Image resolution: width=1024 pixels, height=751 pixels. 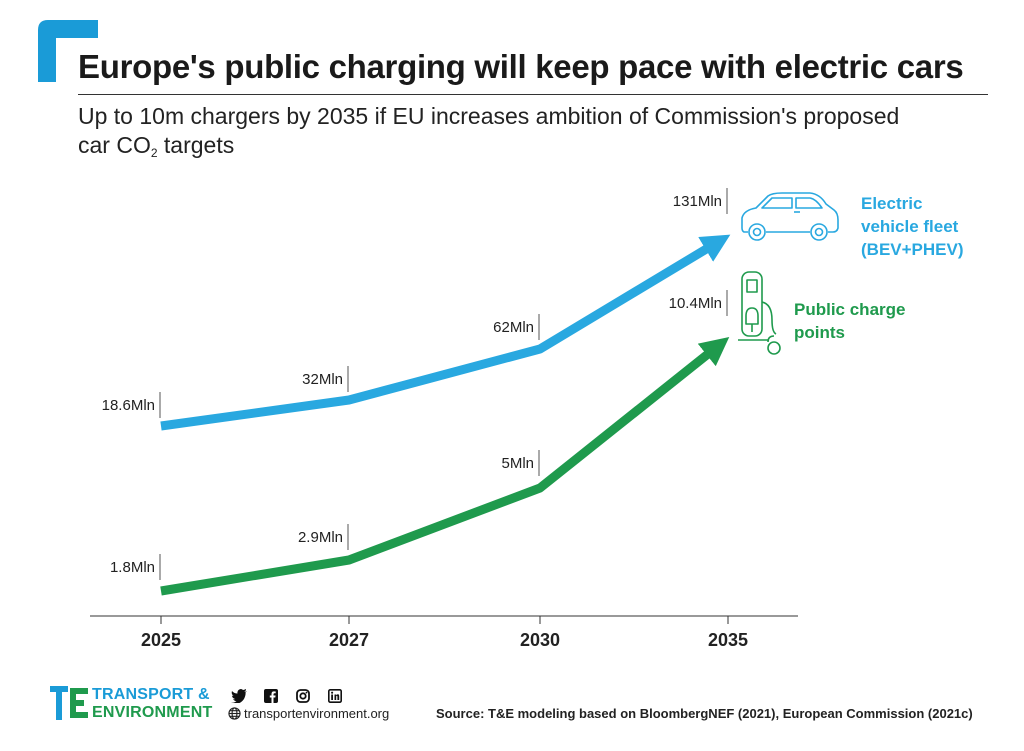 I want to click on brand-name: TRANSPORT & ENVIRONMENT, so click(x=152, y=704).